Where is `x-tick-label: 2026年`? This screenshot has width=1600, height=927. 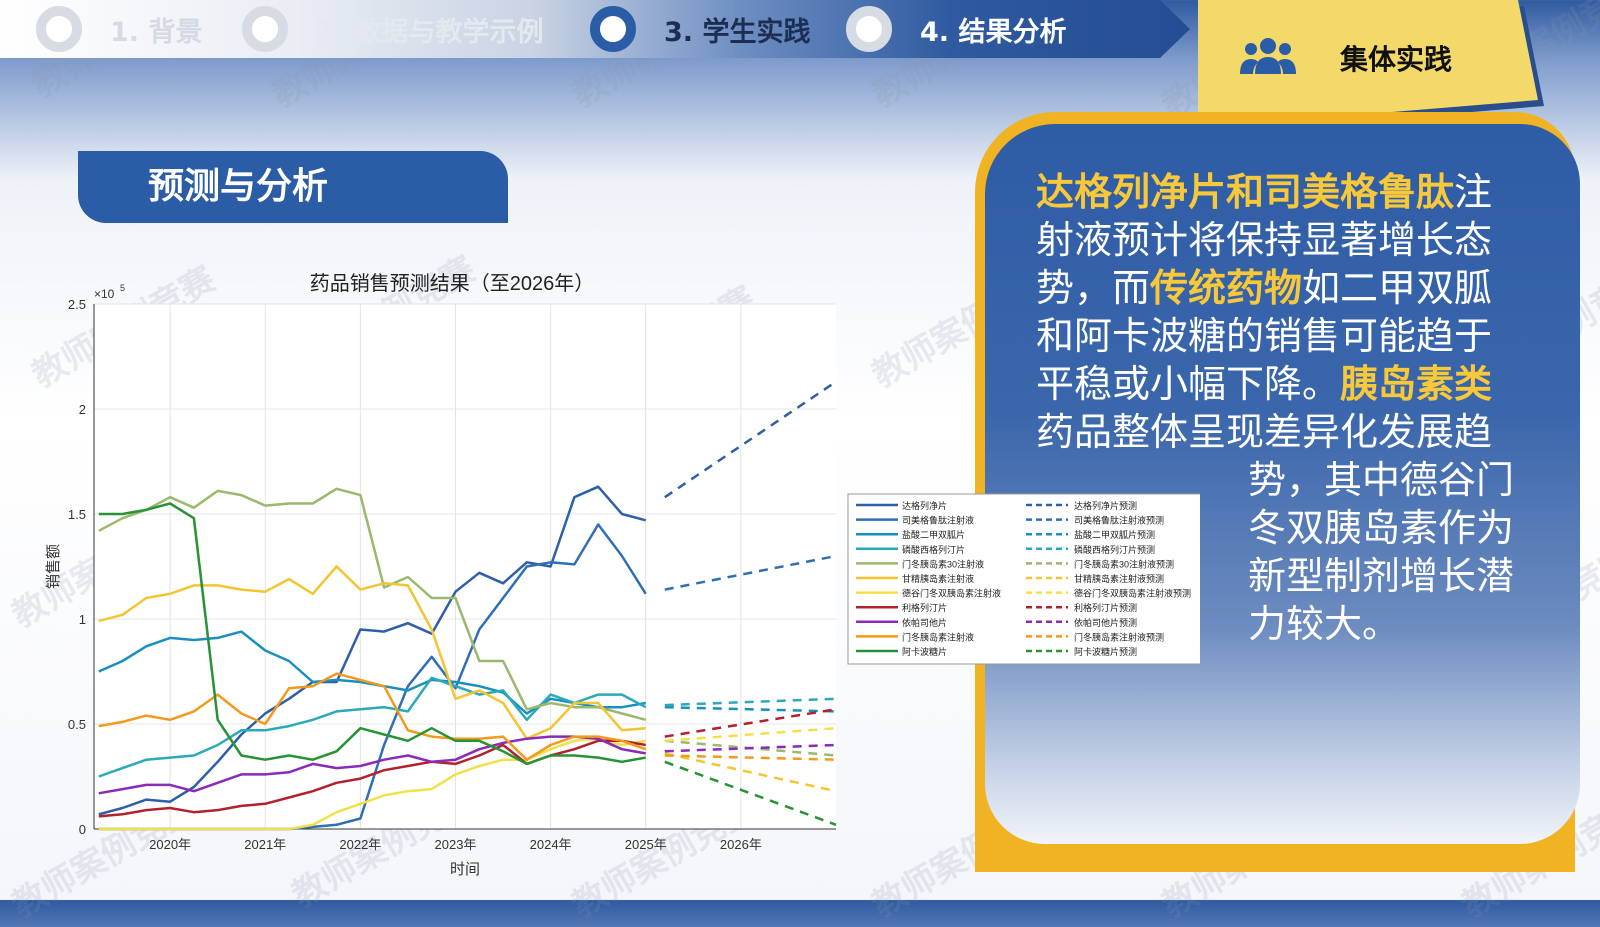 x-tick-label: 2026年 is located at coordinates (741, 844).